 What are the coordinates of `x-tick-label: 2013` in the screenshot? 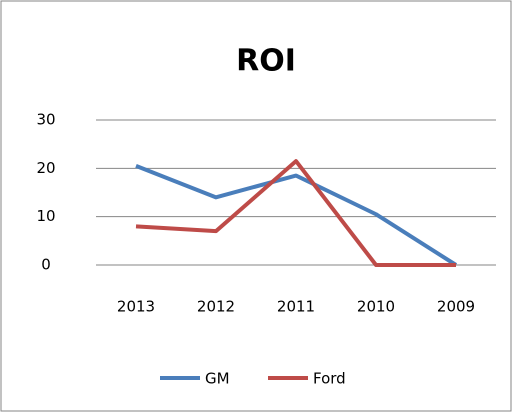 It's located at (136, 307).